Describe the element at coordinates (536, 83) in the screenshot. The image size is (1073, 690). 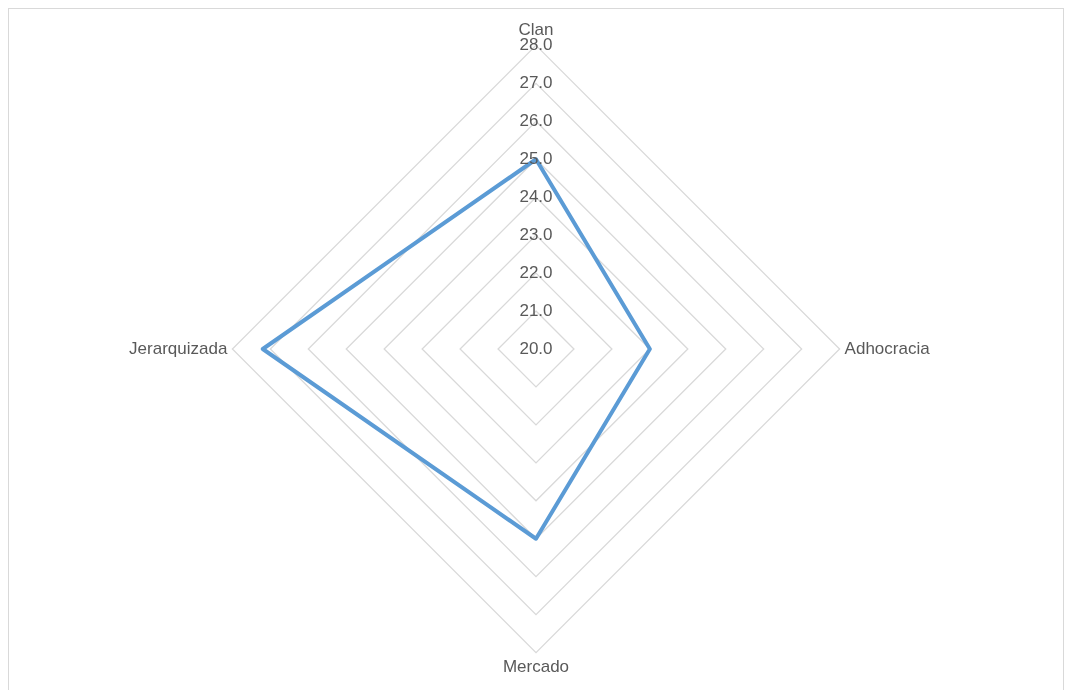
I see `y-tick-label: 27.0` at that location.